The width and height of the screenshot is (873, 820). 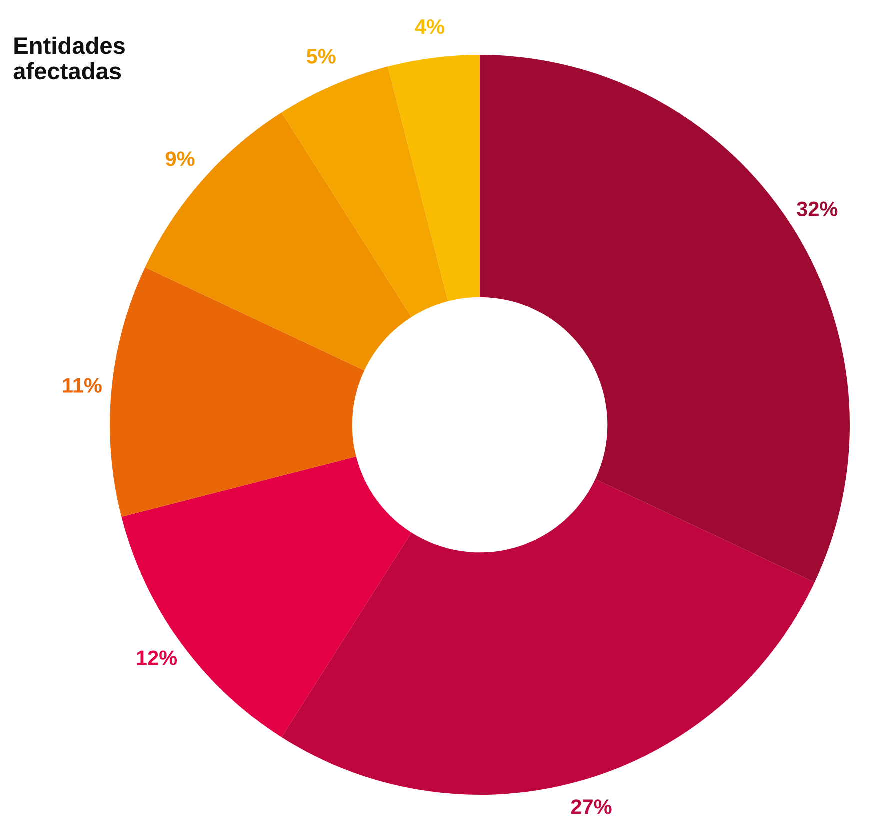 I want to click on data-label: 9%, so click(x=180, y=159).